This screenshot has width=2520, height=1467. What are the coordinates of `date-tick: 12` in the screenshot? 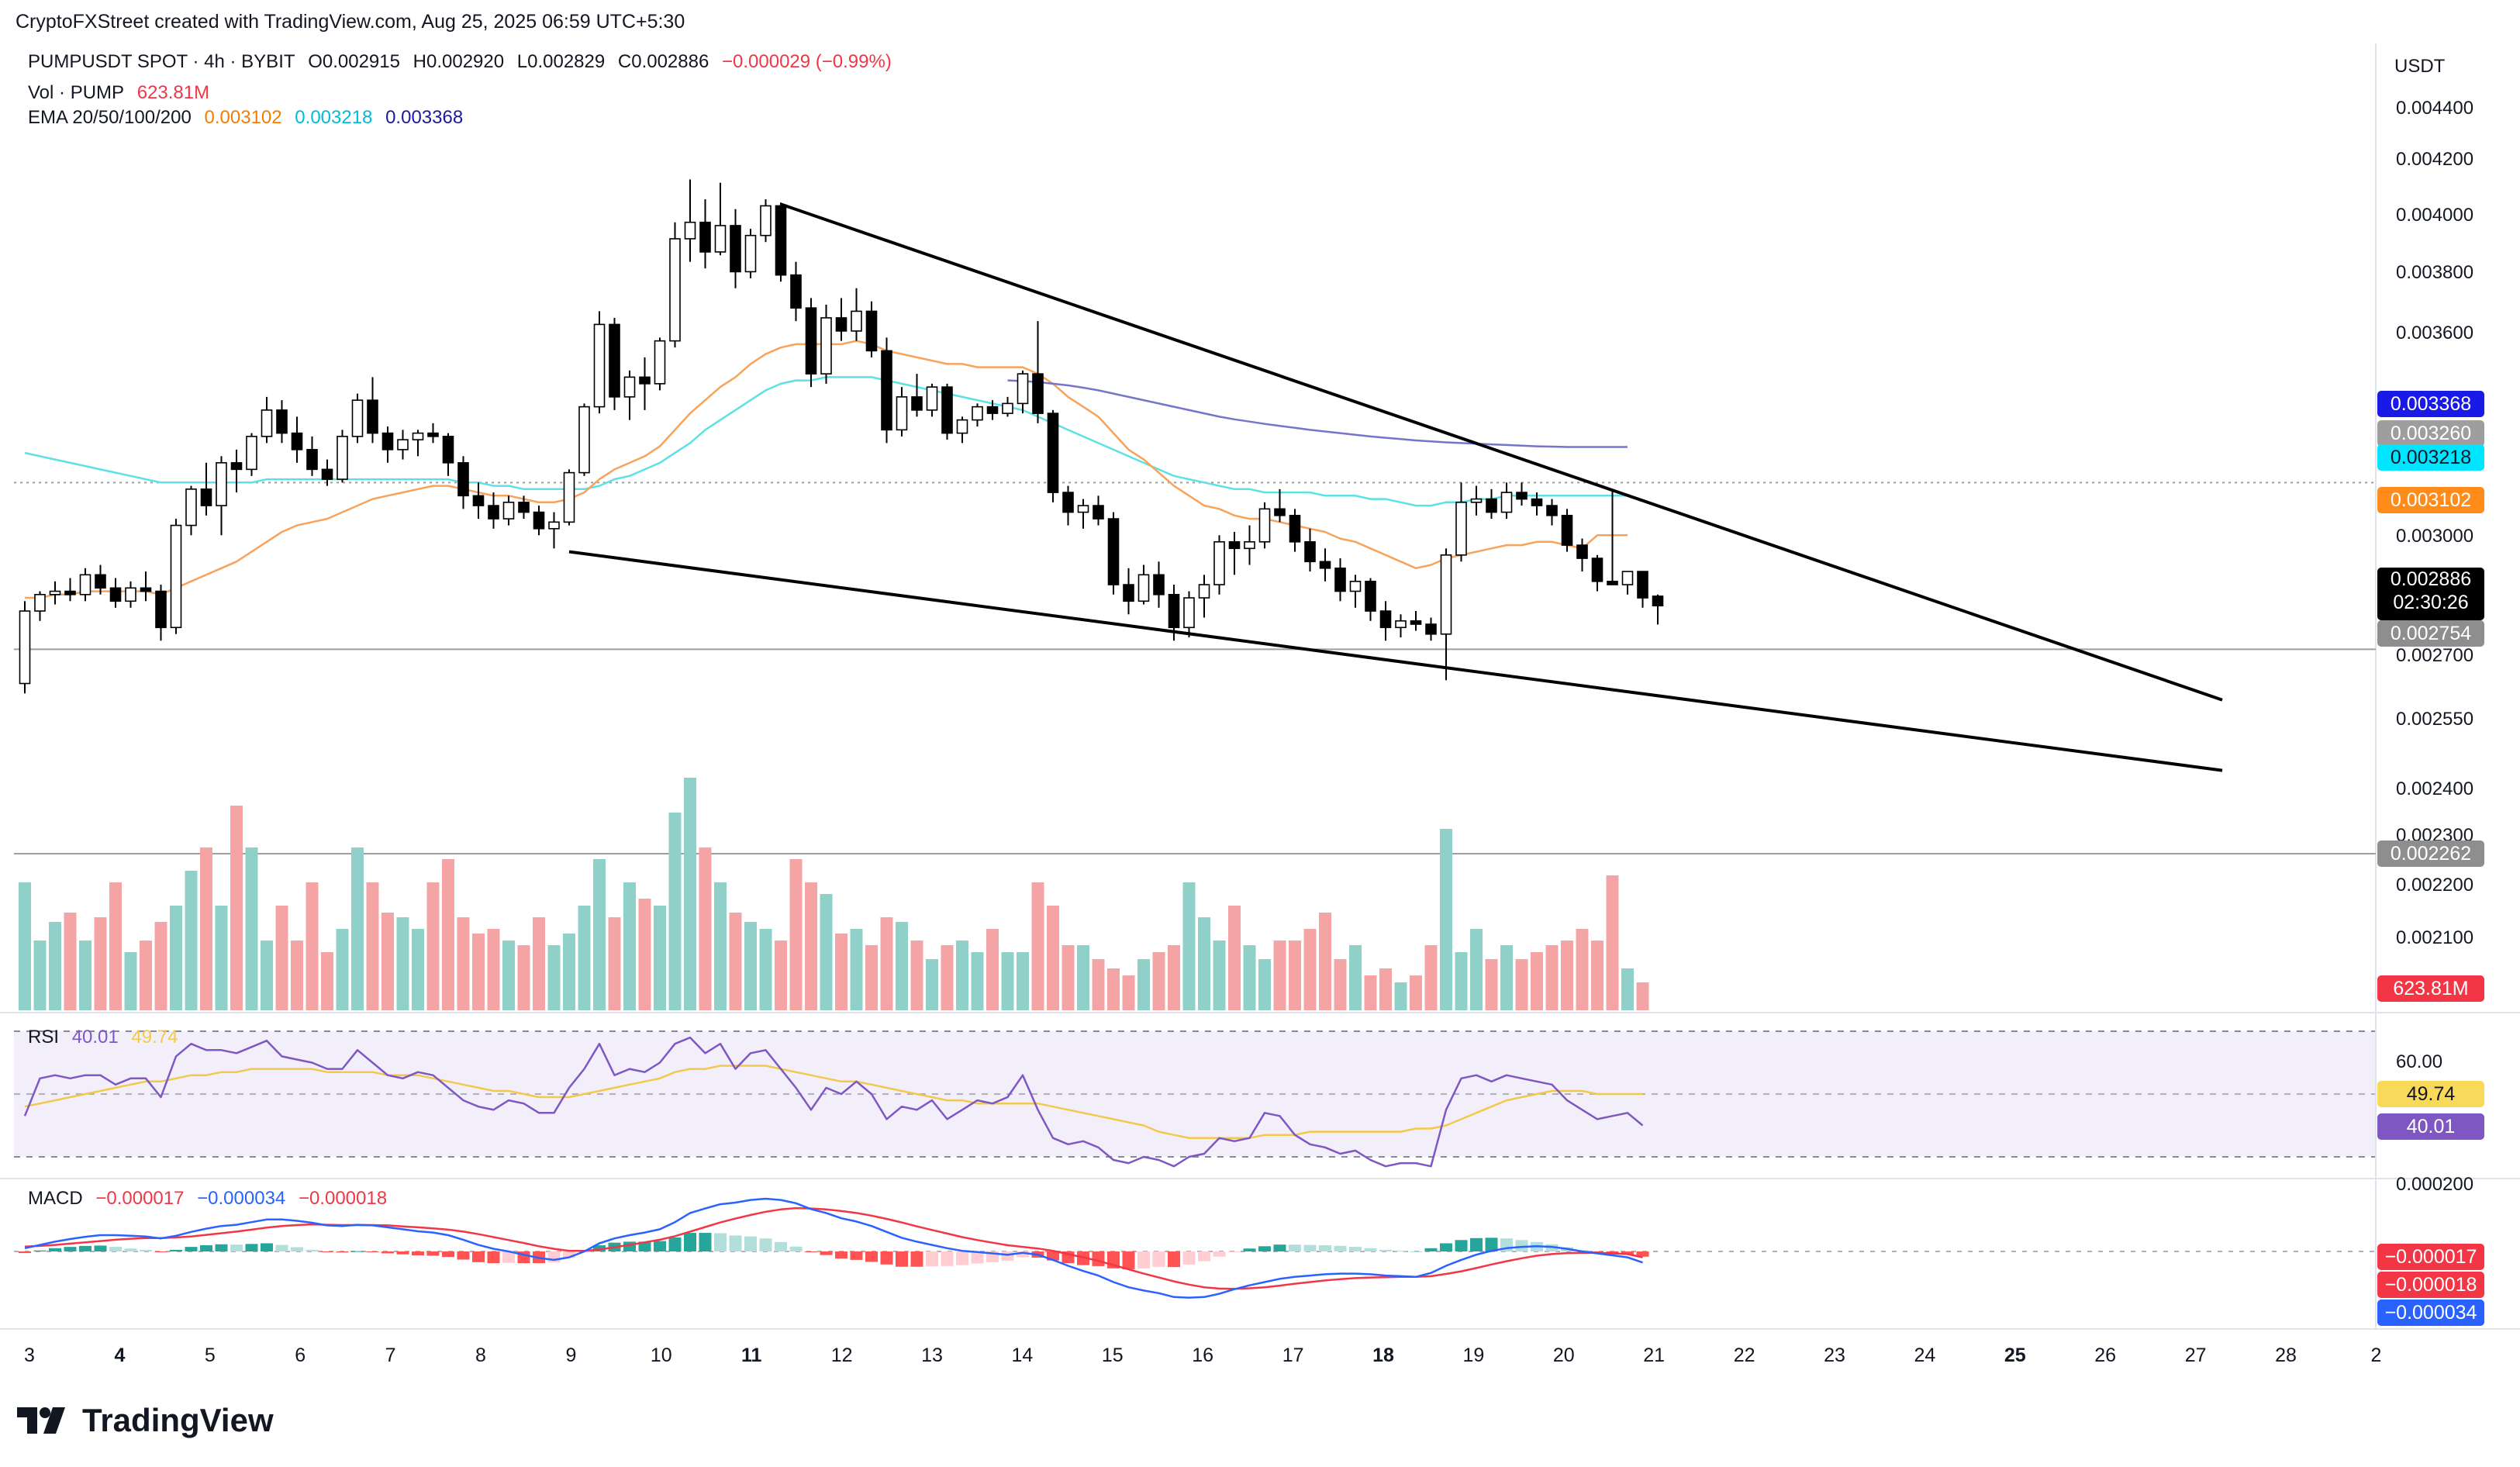 It's located at (841, 1355).